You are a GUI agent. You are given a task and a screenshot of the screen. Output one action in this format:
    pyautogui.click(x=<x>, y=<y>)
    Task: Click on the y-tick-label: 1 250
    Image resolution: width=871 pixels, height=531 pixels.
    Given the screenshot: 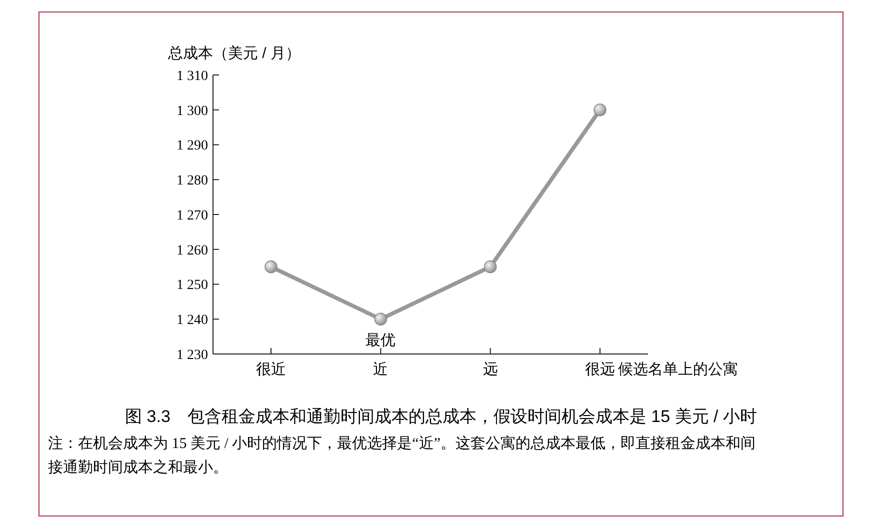 What is the action you would take?
    pyautogui.click(x=192, y=286)
    